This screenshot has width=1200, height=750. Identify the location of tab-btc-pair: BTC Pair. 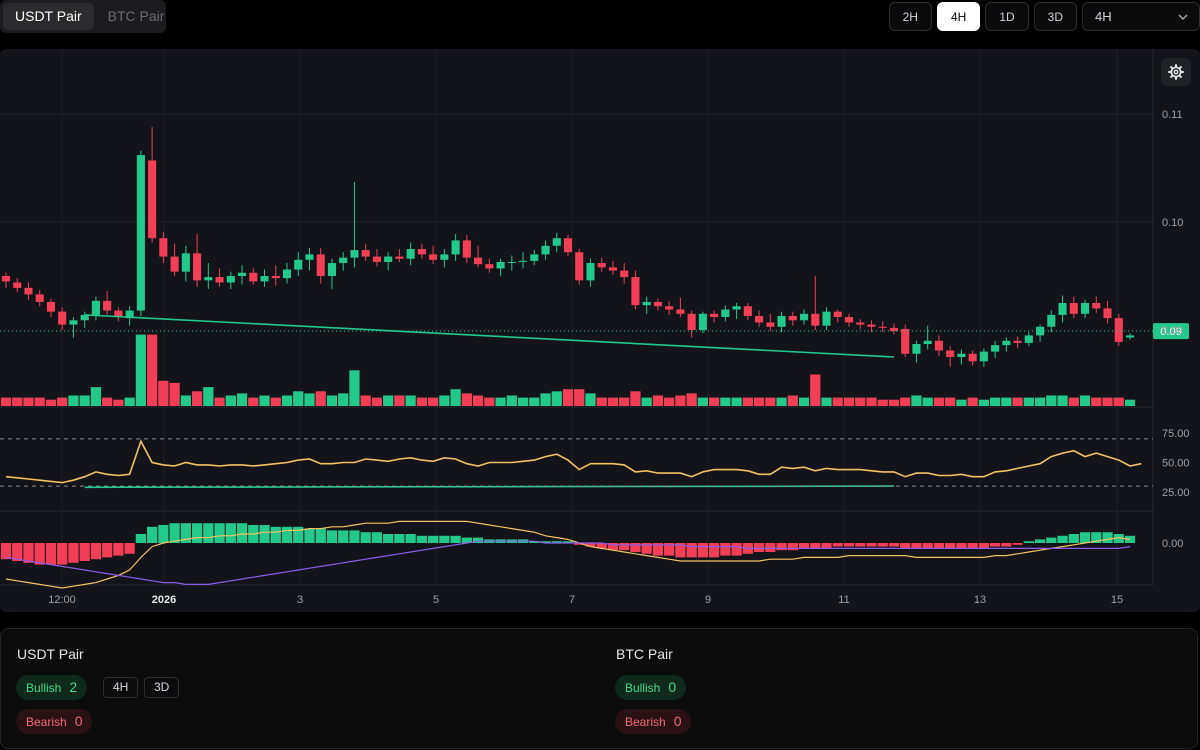
(136, 16).